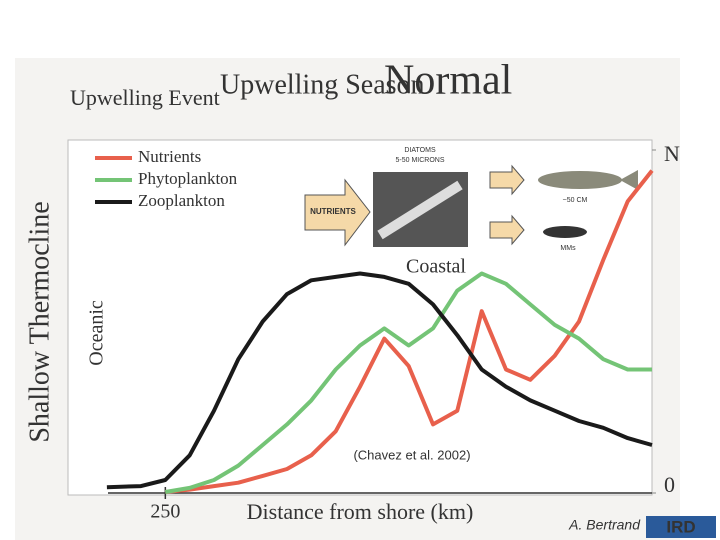 This screenshot has height=540, width=720. What do you see at coordinates (181, 200) in the screenshot?
I see `legend-label: Zooplankton` at bounding box center [181, 200].